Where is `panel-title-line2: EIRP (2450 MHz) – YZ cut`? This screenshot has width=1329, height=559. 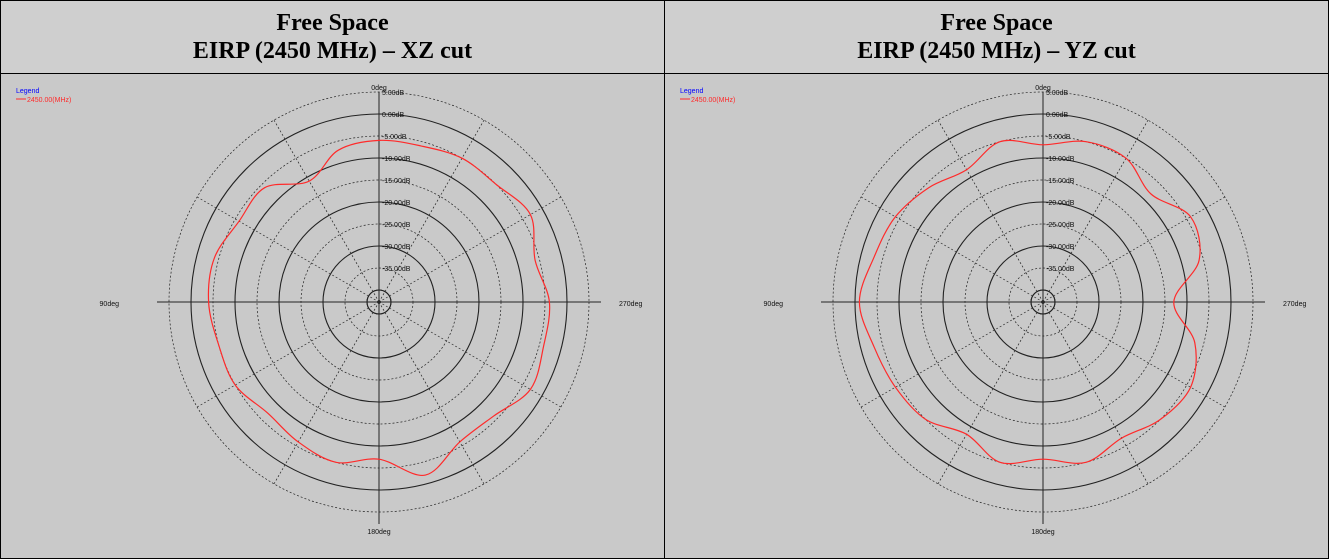
panel-title-line2: EIRP (2450 MHz) – YZ cut is located at coordinates (996, 51).